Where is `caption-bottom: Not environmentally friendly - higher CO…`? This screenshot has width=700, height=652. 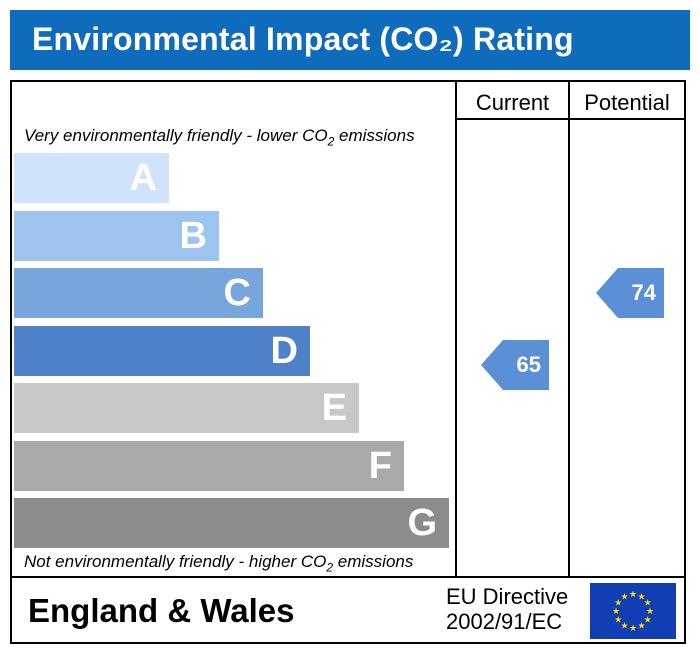
caption-bottom: Not environmentally friendly - higher CO… is located at coordinates (219, 563).